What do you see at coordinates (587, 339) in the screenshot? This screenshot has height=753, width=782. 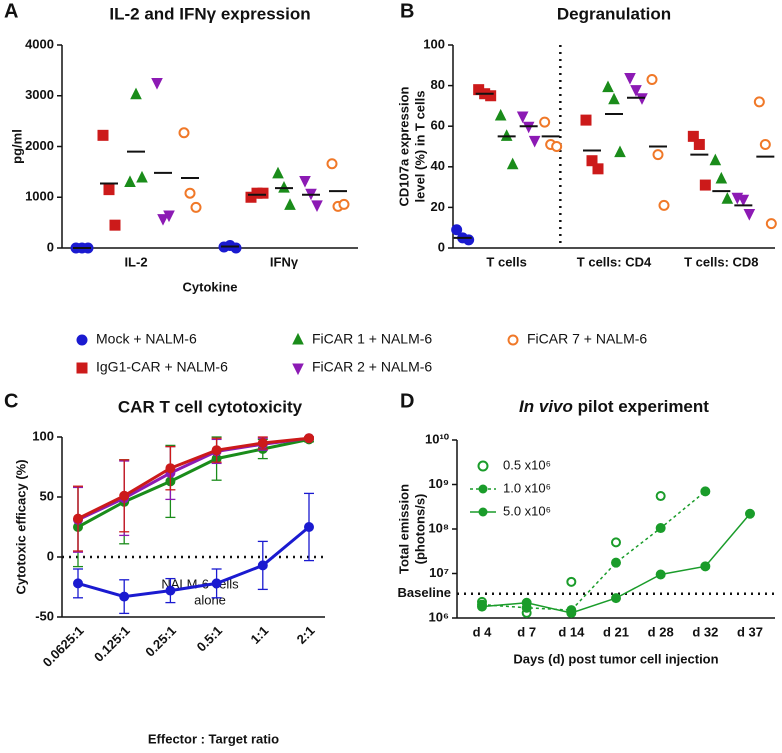 I see `legend-label: FiCAR 7 + NALM-6` at bounding box center [587, 339].